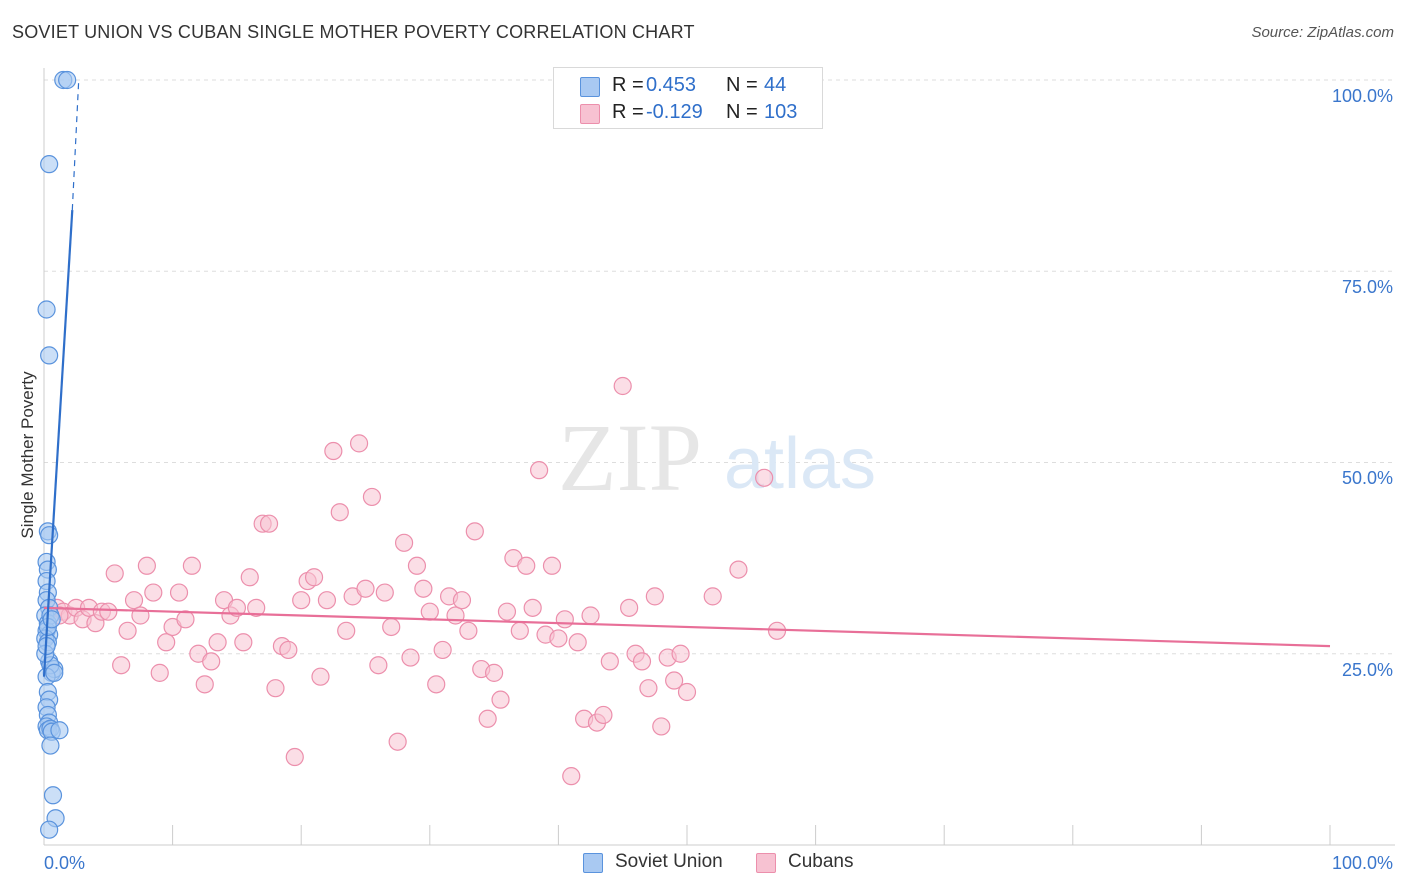 The height and width of the screenshot is (892, 1406). What do you see at coordinates (628, 112) in the screenshot?
I see `r-label: R =` at bounding box center [628, 112].